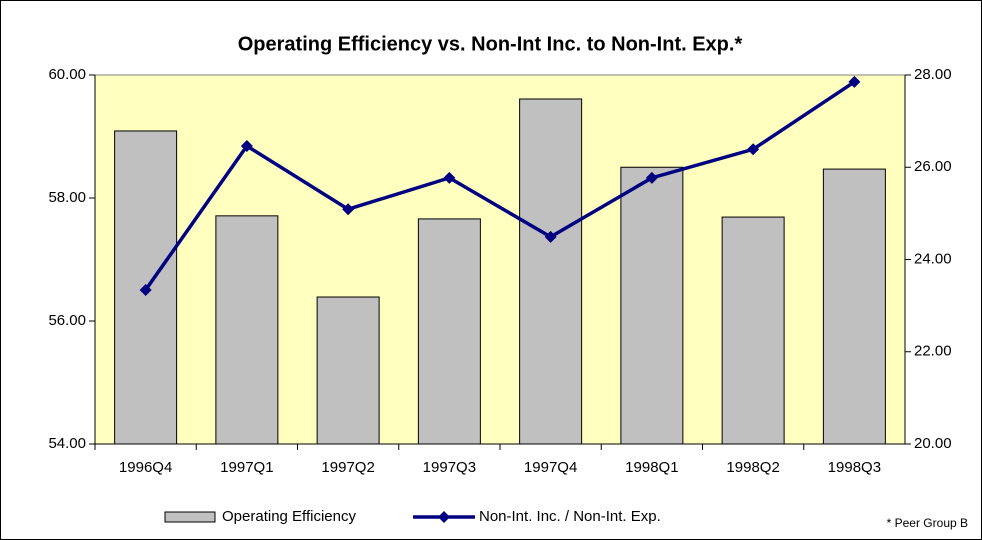 The width and height of the screenshot is (982, 540). I want to click on y-tick-label: 58.00, so click(67, 197).